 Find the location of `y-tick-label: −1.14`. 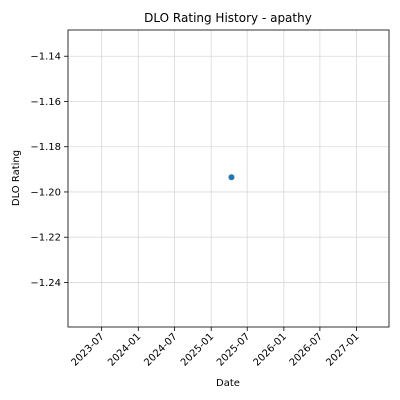

y-tick-label: −1.14 is located at coordinates (45, 57).